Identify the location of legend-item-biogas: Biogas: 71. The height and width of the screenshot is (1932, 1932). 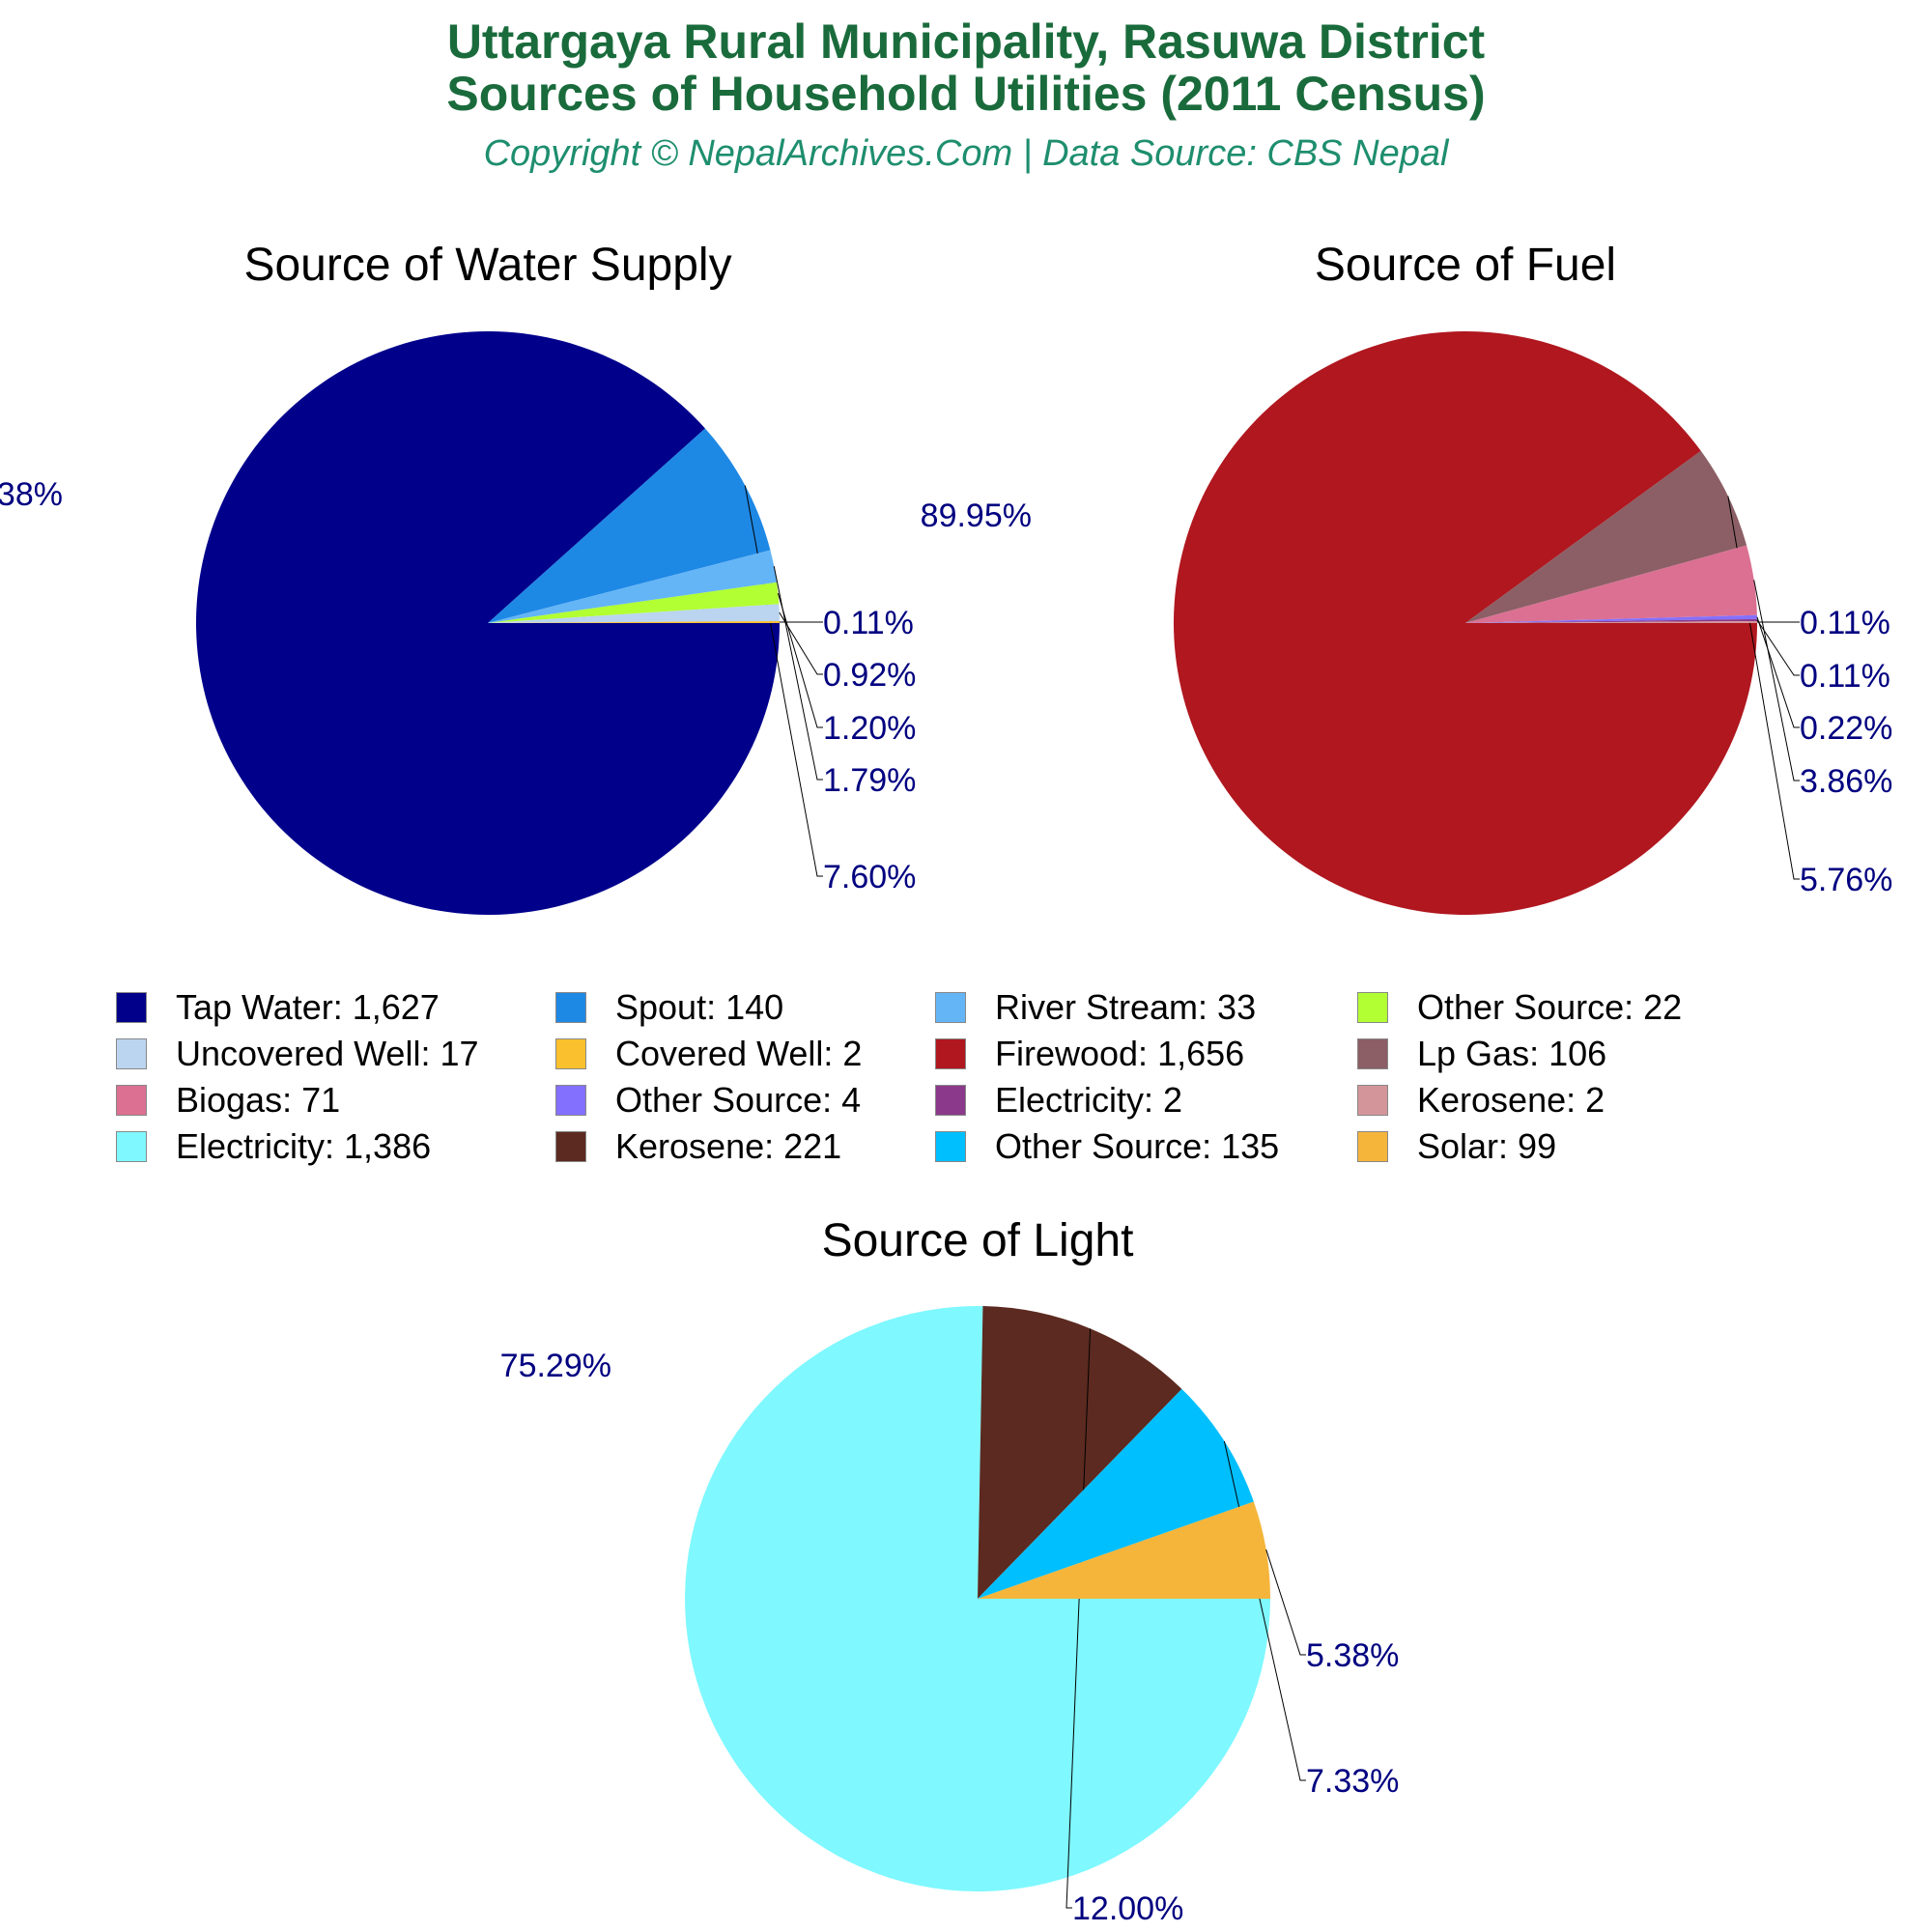
(228, 1100).